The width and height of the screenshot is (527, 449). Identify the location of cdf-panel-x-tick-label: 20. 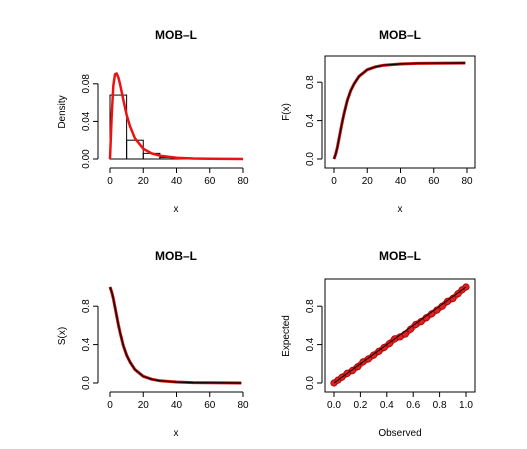
(368, 181).